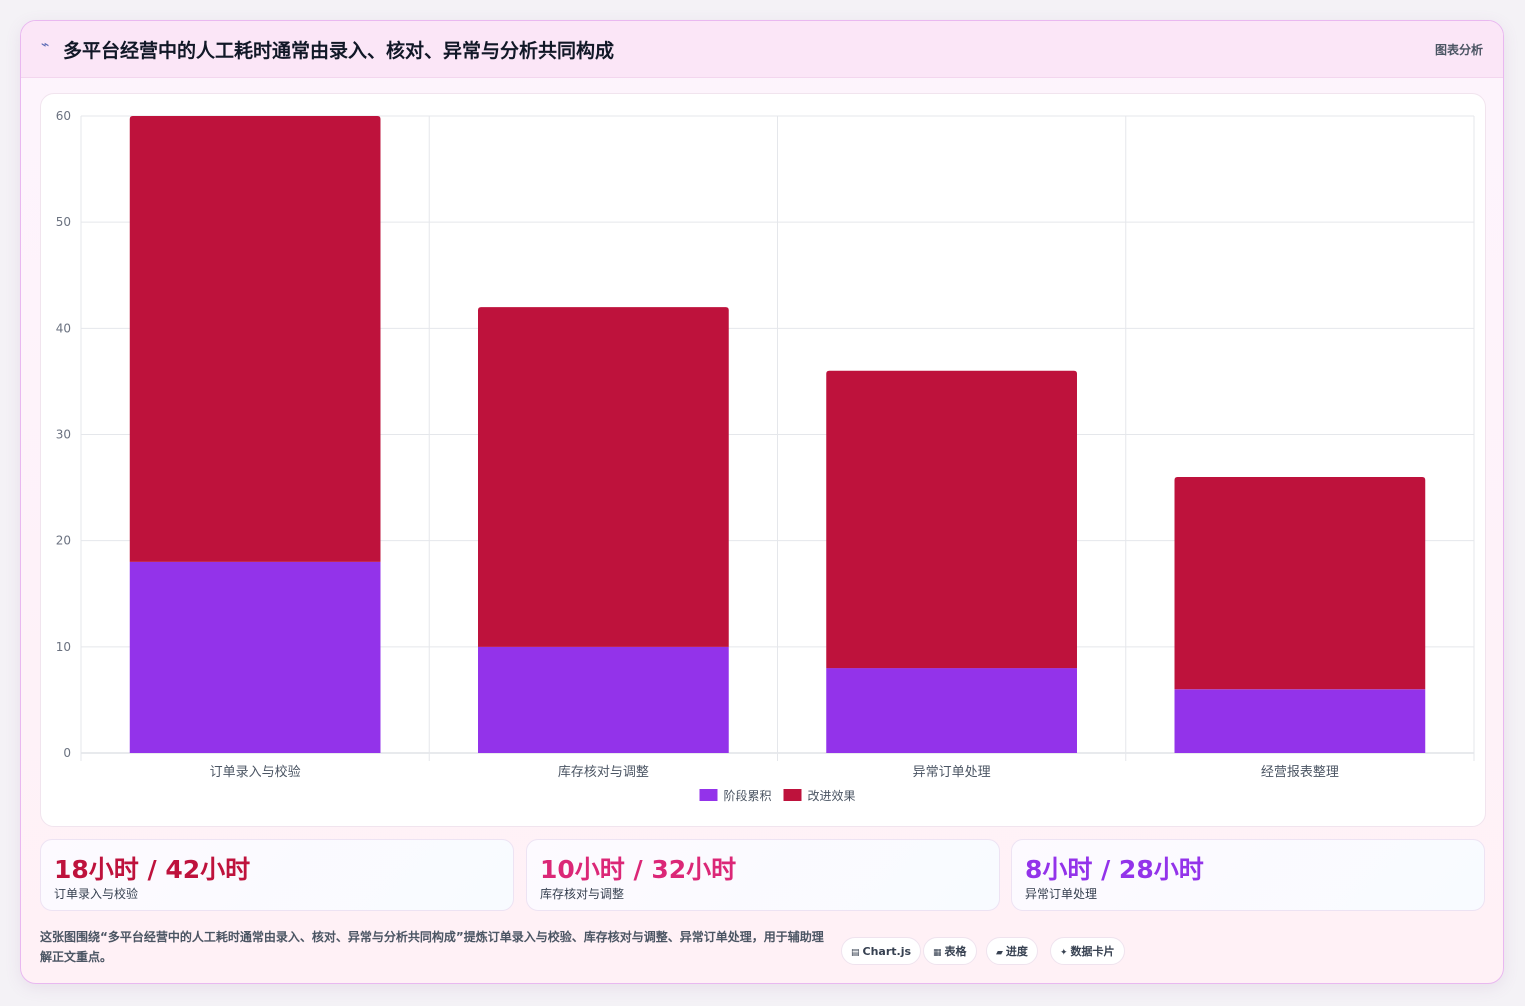 Image resolution: width=1525 pixels, height=1006 pixels. I want to click on y-tick-label: 30, so click(63, 435).